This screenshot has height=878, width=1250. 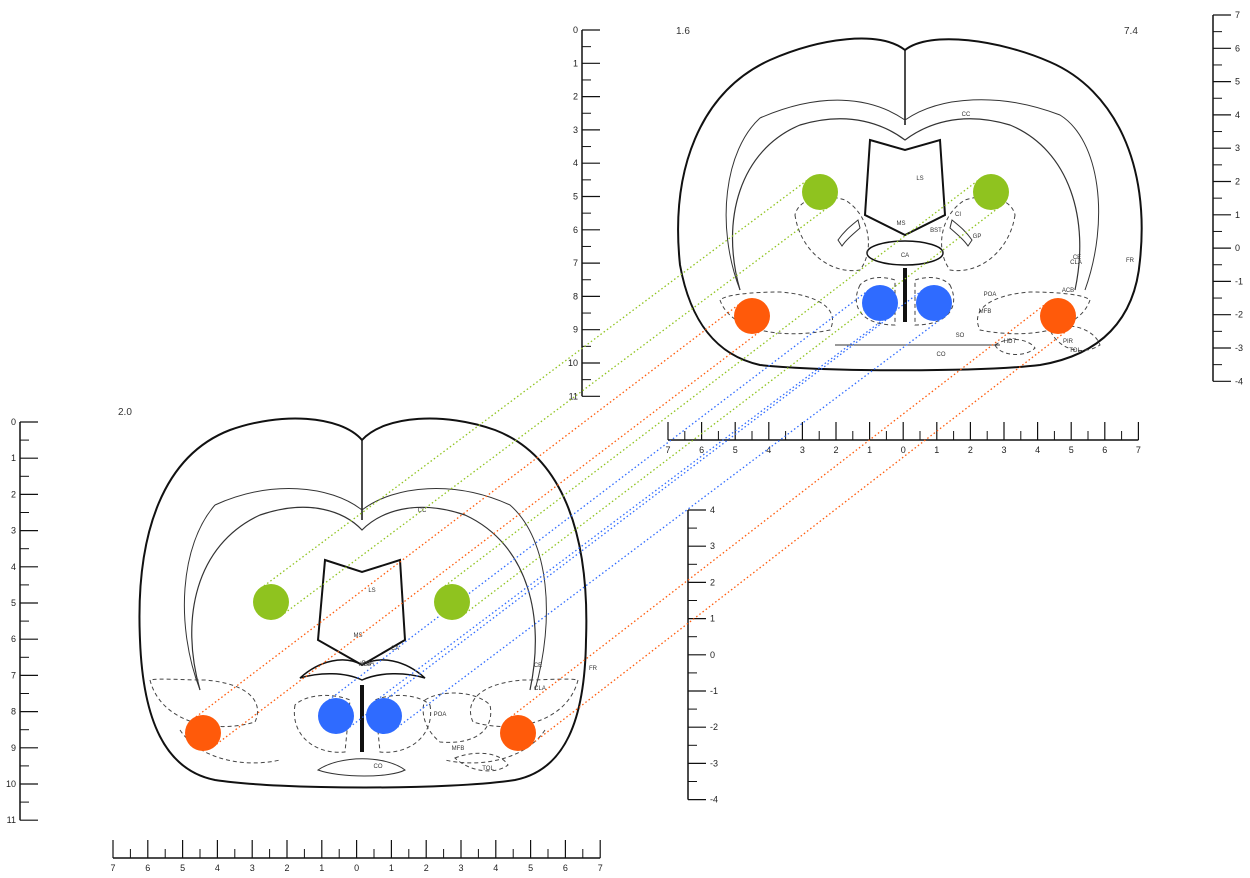 I want to click on front-plate-label-left: 2.0, so click(x=125, y=412).